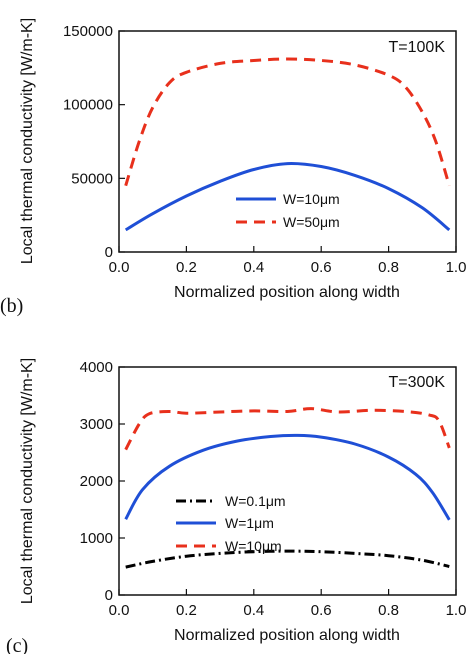 This screenshot has height=654, width=474. What do you see at coordinates (96, 481) in the screenshot?
I see `y-tick-label: 2000` at bounding box center [96, 481].